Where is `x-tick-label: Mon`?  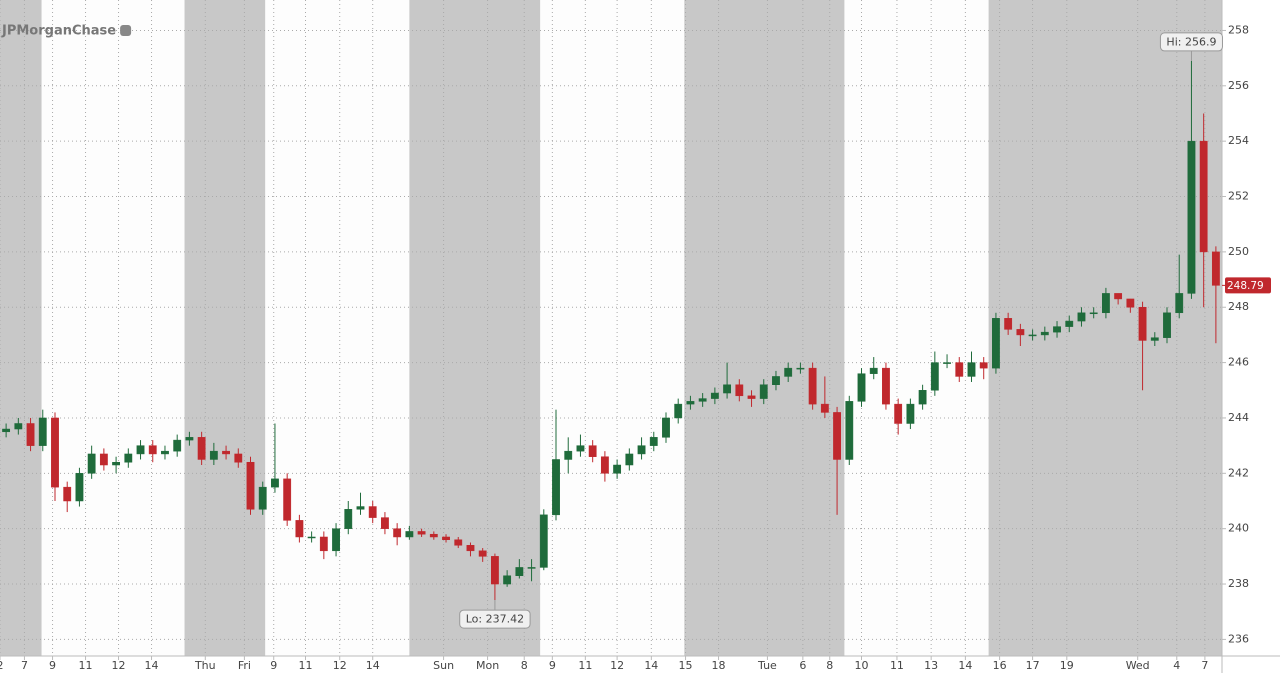 x-tick-label: Mon is located at coordinates (487, 665).